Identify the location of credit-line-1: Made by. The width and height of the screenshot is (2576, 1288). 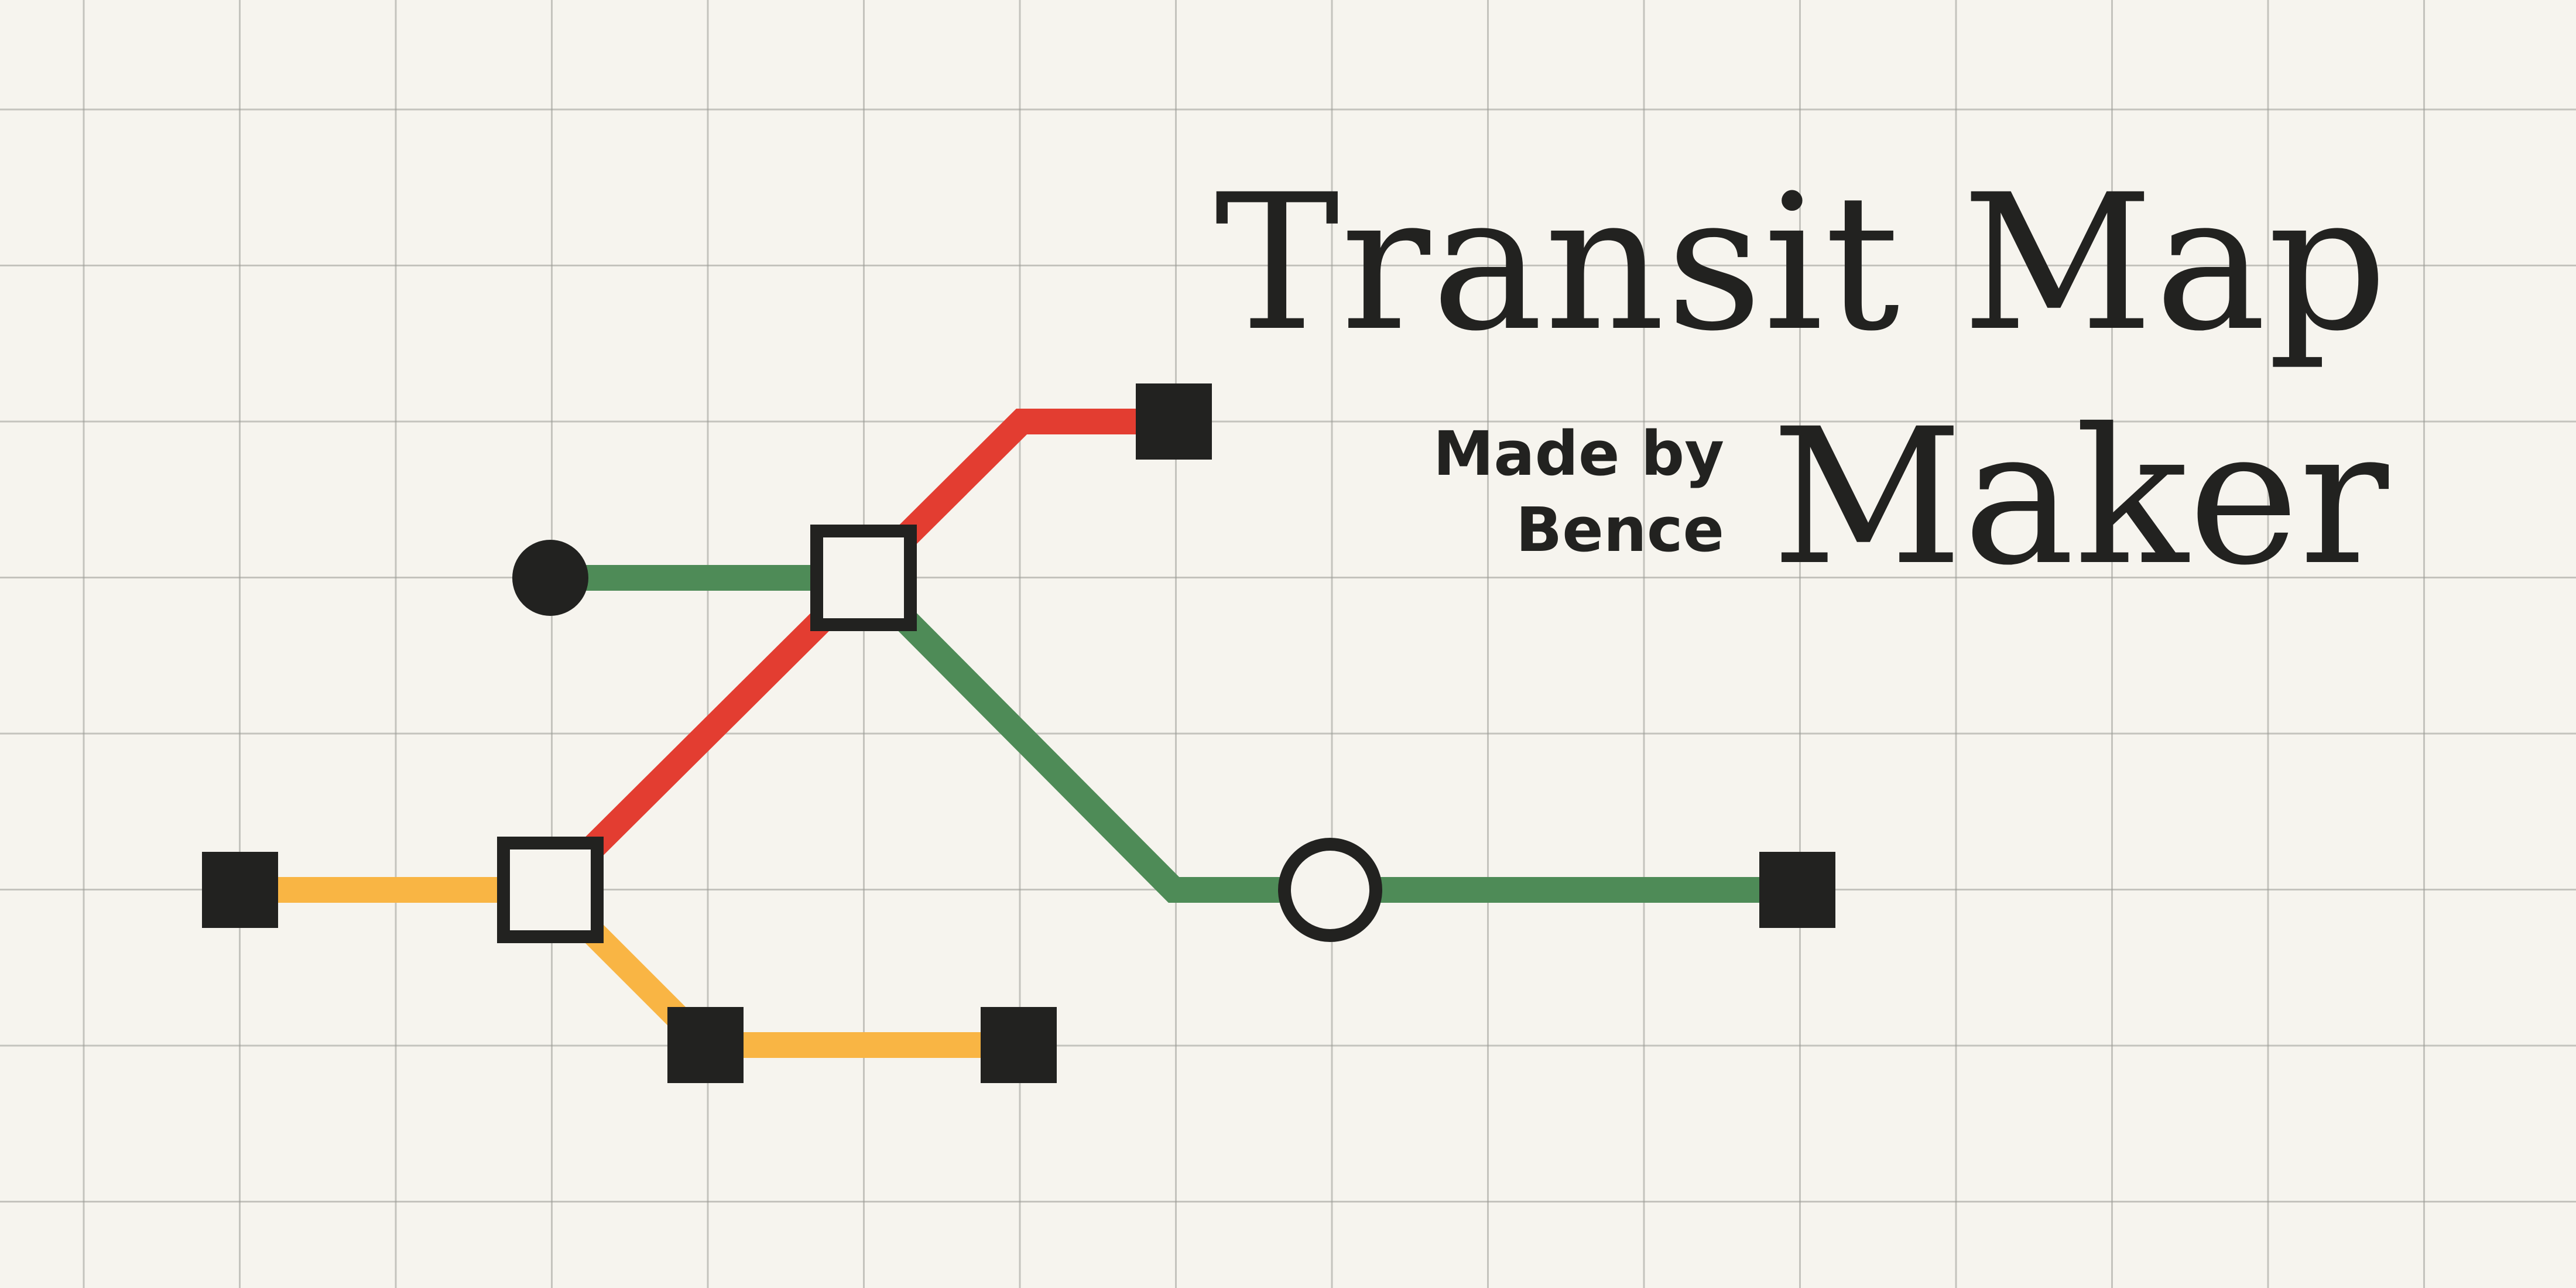
(1578, 454).